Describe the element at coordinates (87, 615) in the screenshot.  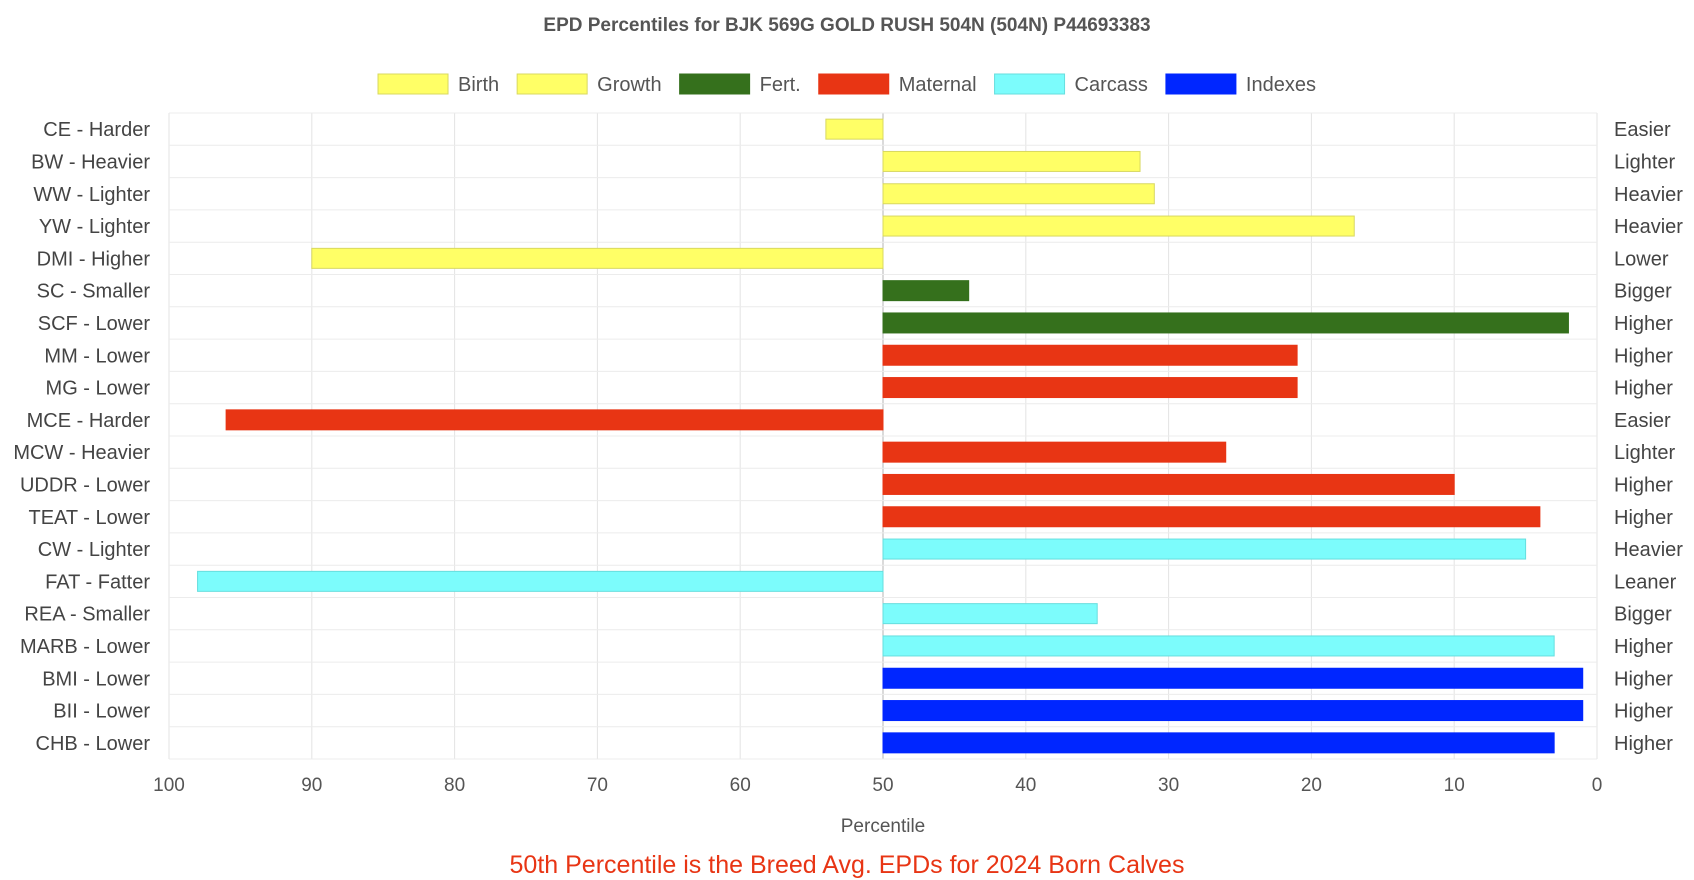
I see `category-label: REA - Smaller` at that location.